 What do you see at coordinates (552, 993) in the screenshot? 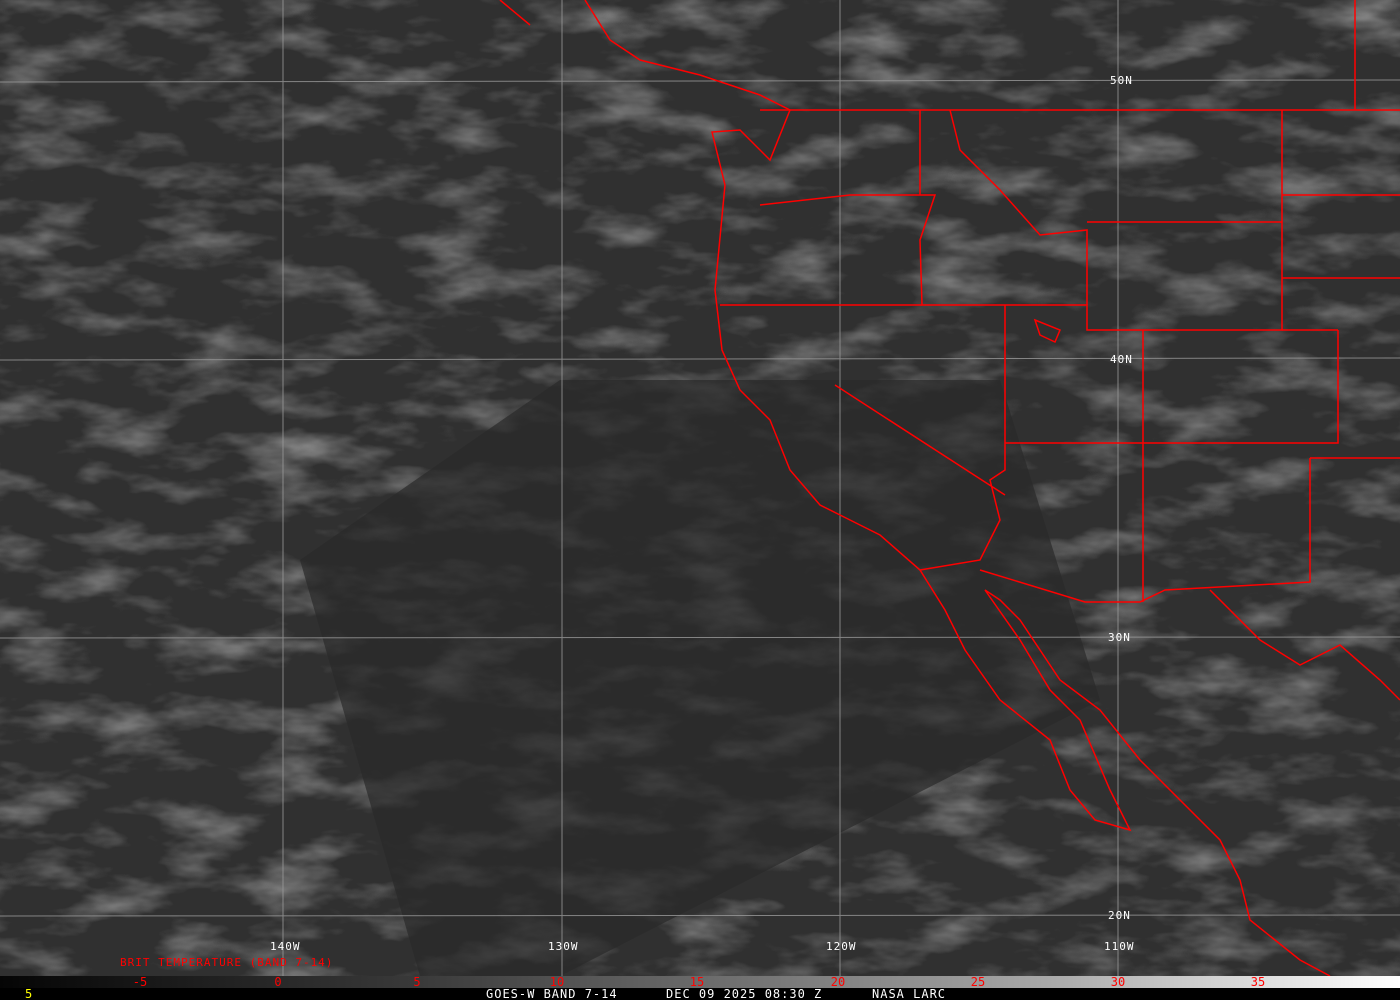
I see `satellite-band: GOES-W BAND 7-14` at bounding box center [552, 993].